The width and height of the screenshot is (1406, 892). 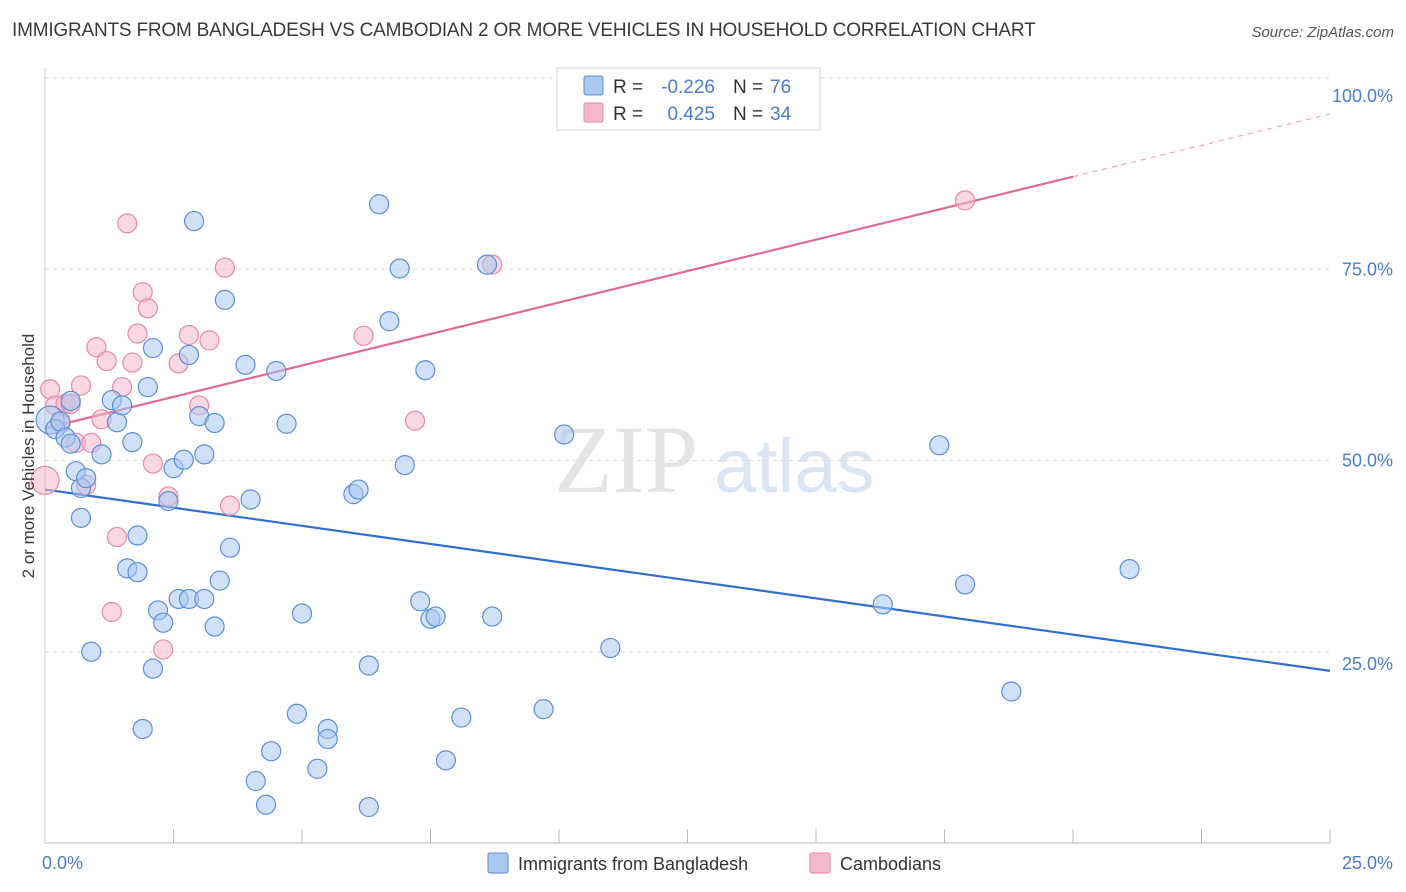 What do you see at coordinates (1367, 269) in the screenshot?
I see `y-tick-label: 75.0%` at bounding box center [1367, 269].